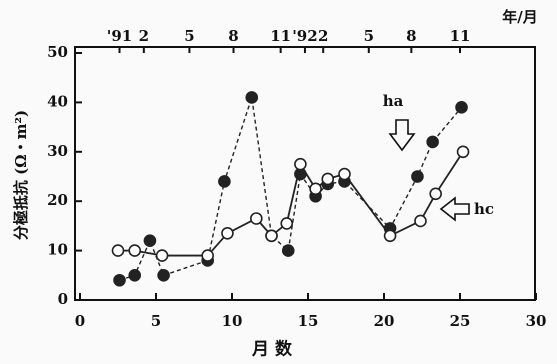 This screenshot has height=364, width=557. What do you see at coordinates (272, 349) in the screenshot?
I see `x-axis-label: 月 数` at bounding box center [272, 349].